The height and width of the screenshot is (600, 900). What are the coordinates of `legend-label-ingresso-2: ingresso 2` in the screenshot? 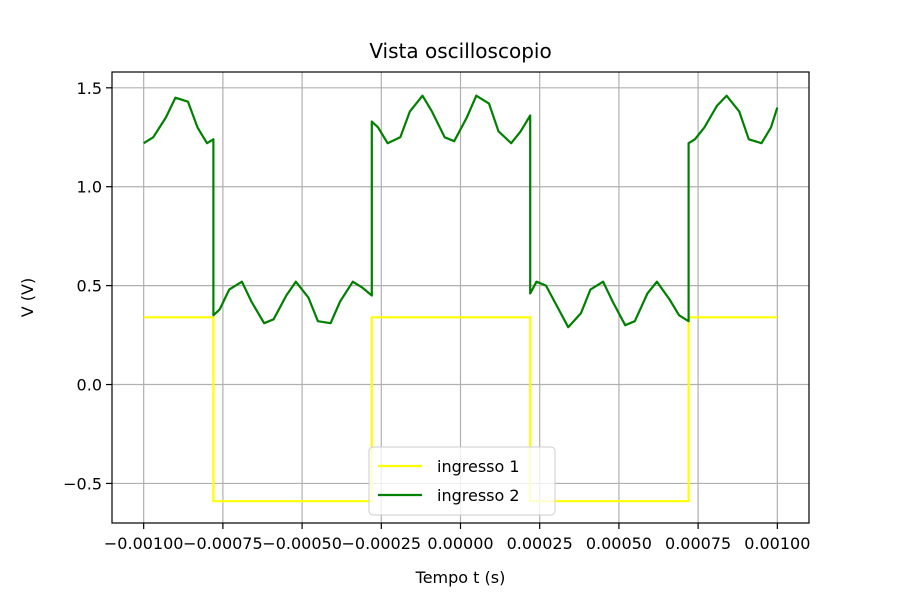 It's located at (478, 495).